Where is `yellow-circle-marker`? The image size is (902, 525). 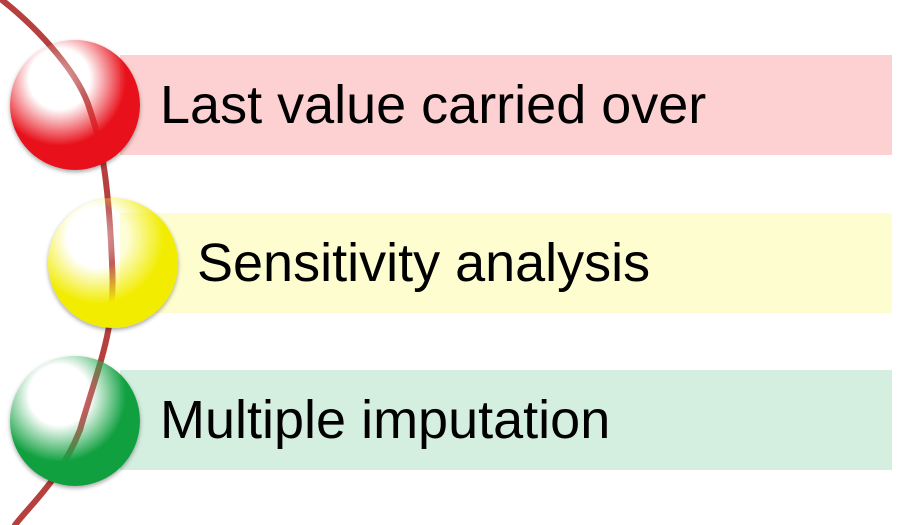 yellow-circle-marker is located at coordinates (113, 263).